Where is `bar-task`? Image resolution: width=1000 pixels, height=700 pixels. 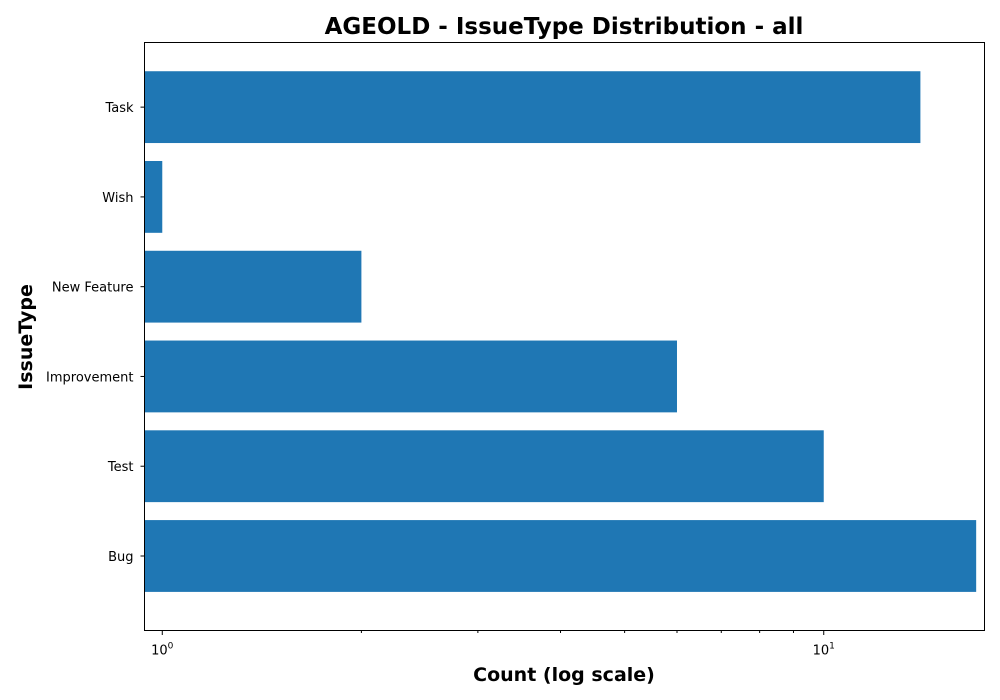 bar-task is located at coordinates (532, 107).